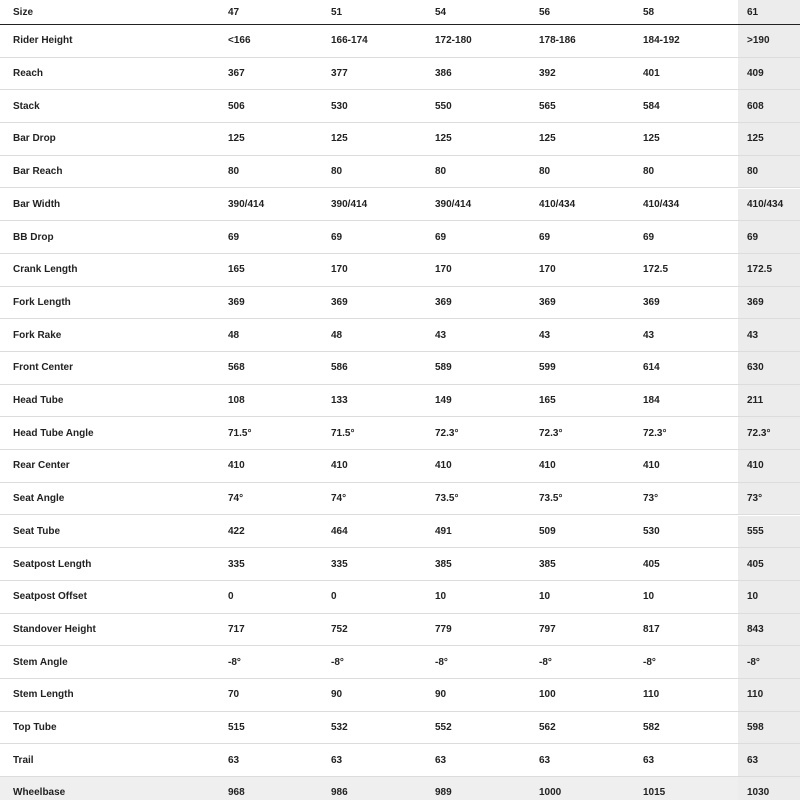  Describe the element at coordinates (339, 531) in the screenshot. I see `cell-value: 464` at that location.